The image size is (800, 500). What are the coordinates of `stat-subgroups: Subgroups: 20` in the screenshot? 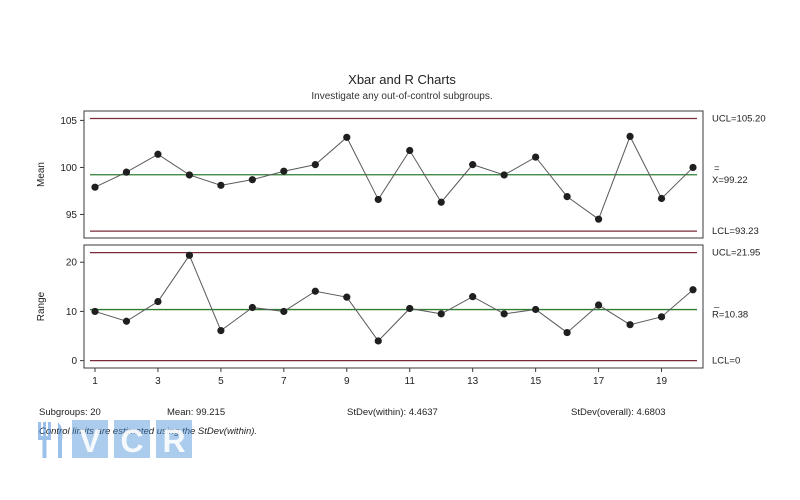 It's located at (70, 412).